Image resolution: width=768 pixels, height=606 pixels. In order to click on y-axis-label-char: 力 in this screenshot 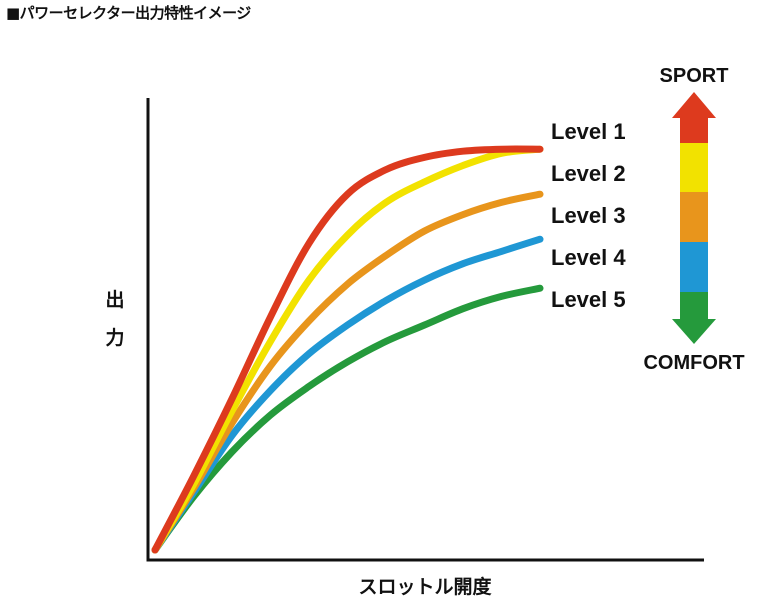, I will do `click(114, 337)`.